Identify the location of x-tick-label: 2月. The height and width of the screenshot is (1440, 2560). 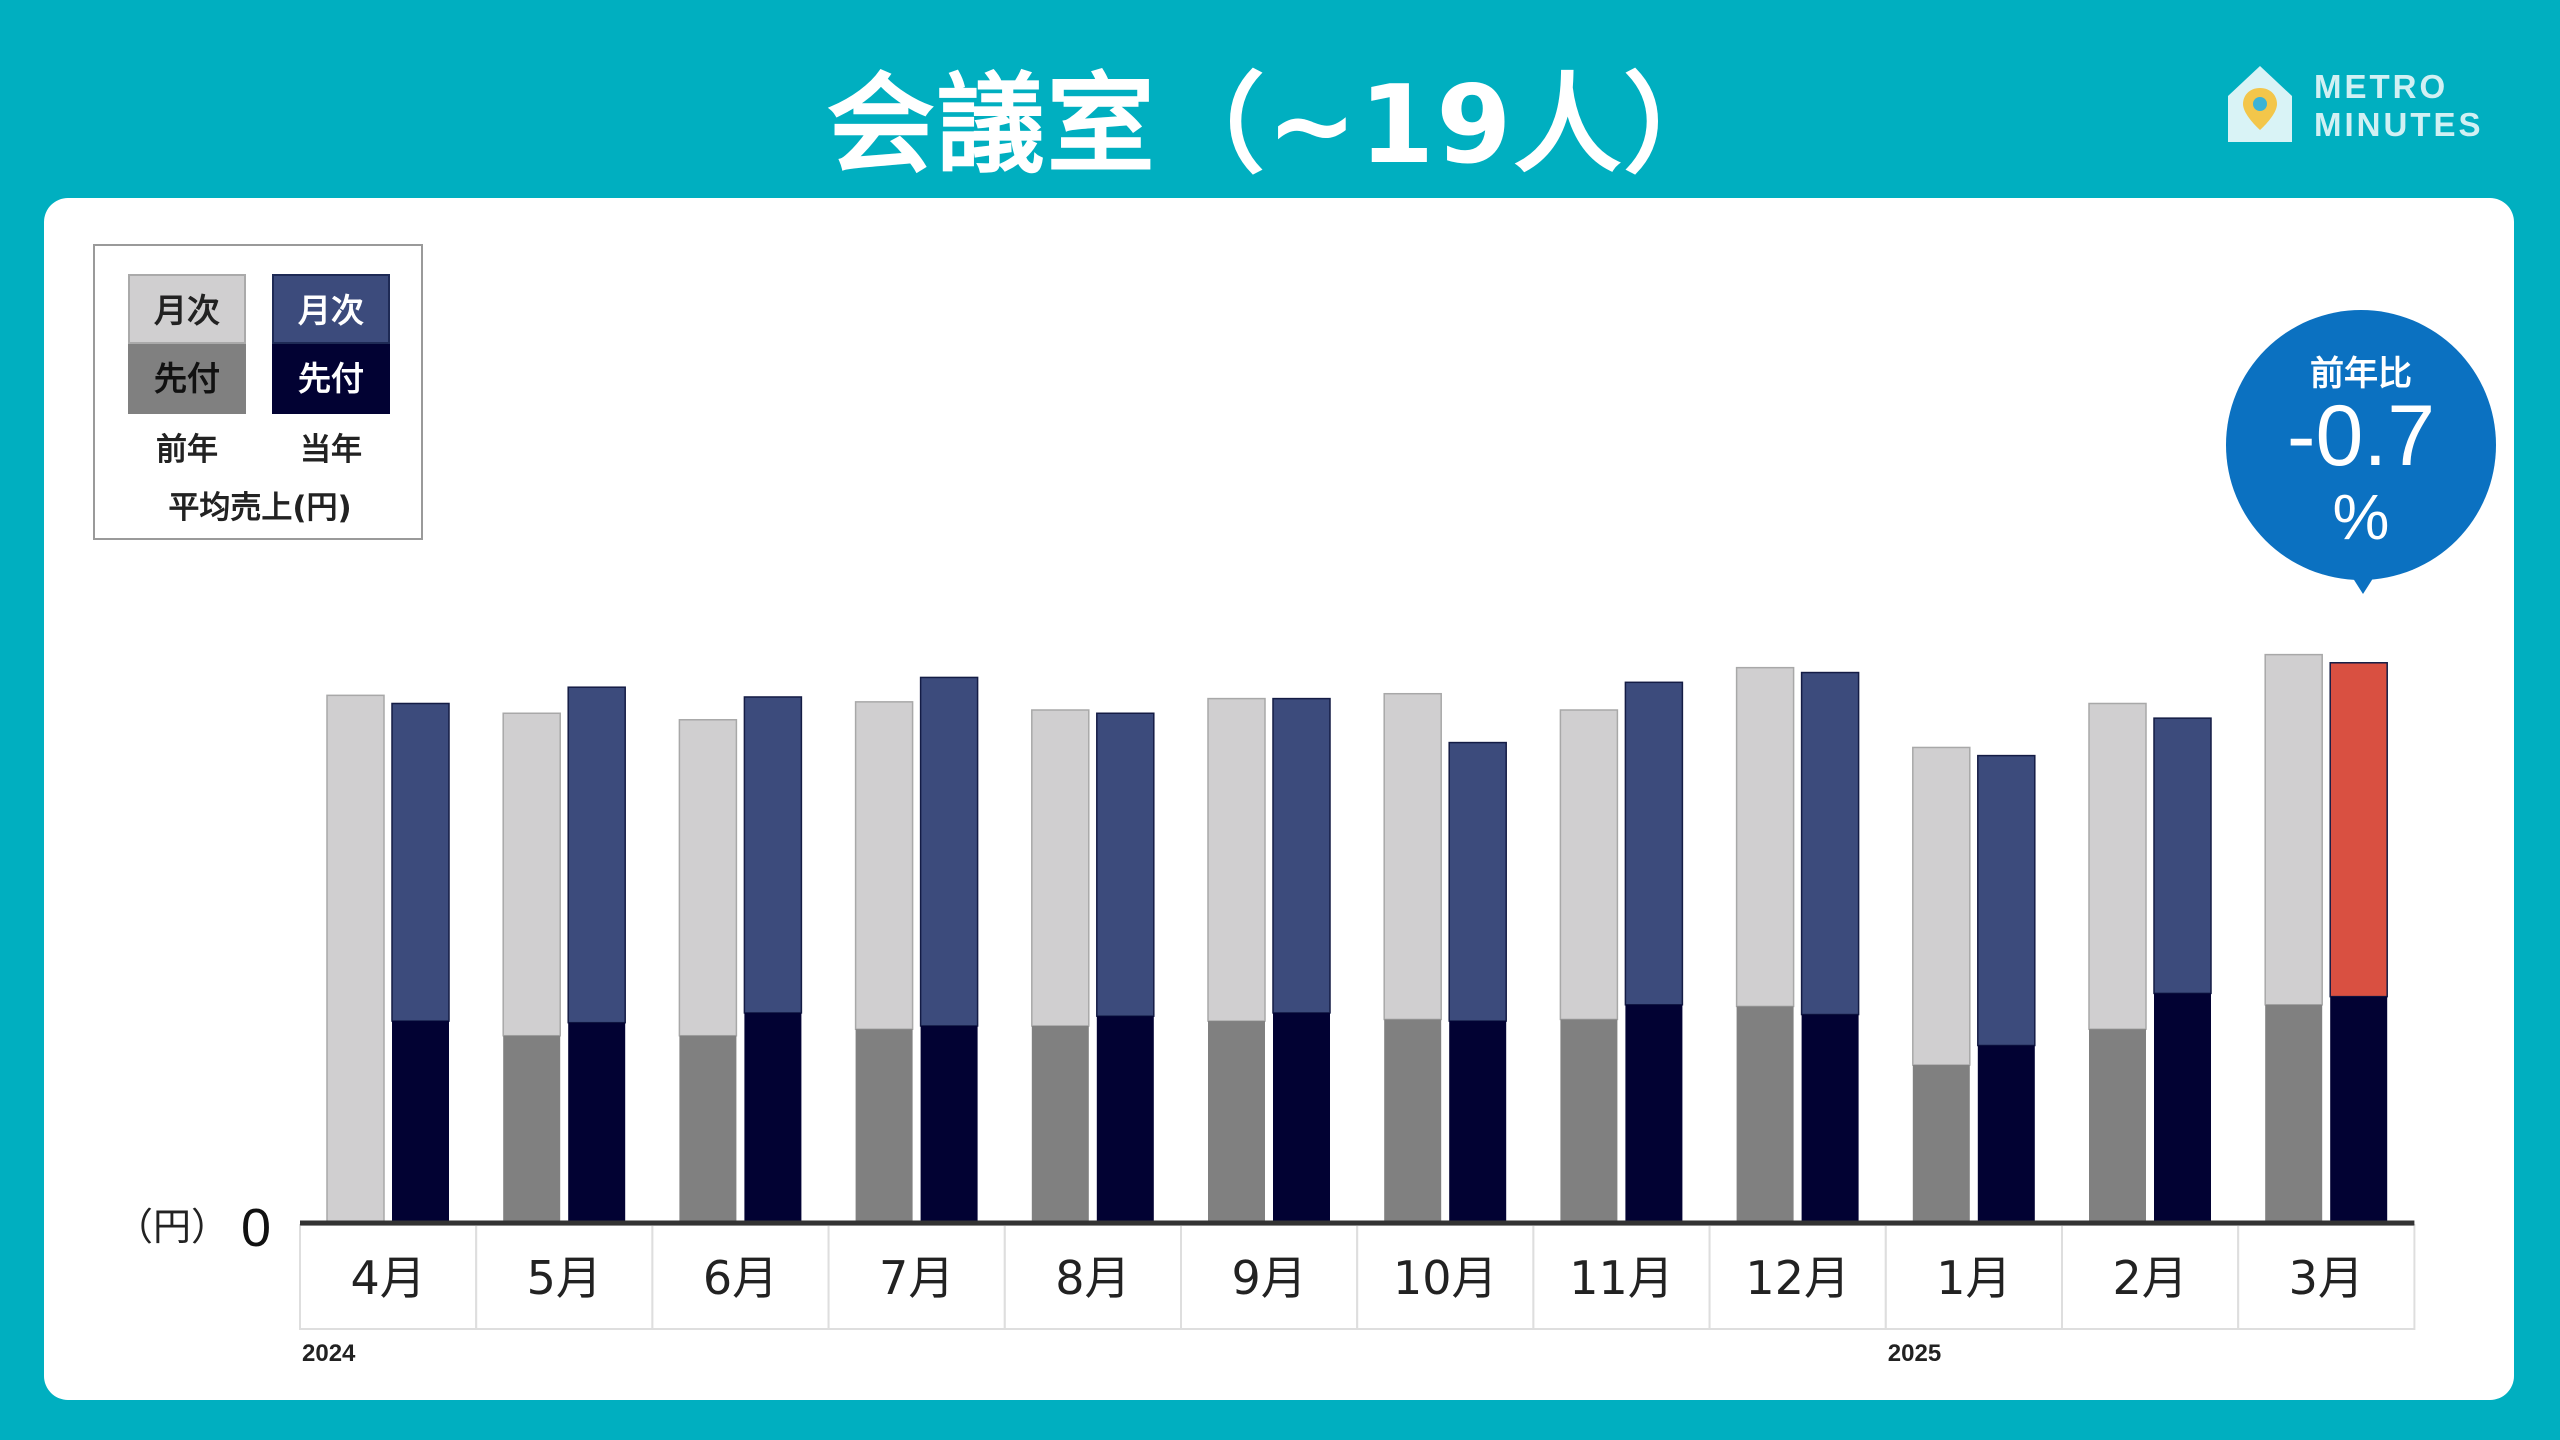
(2149, 1278).